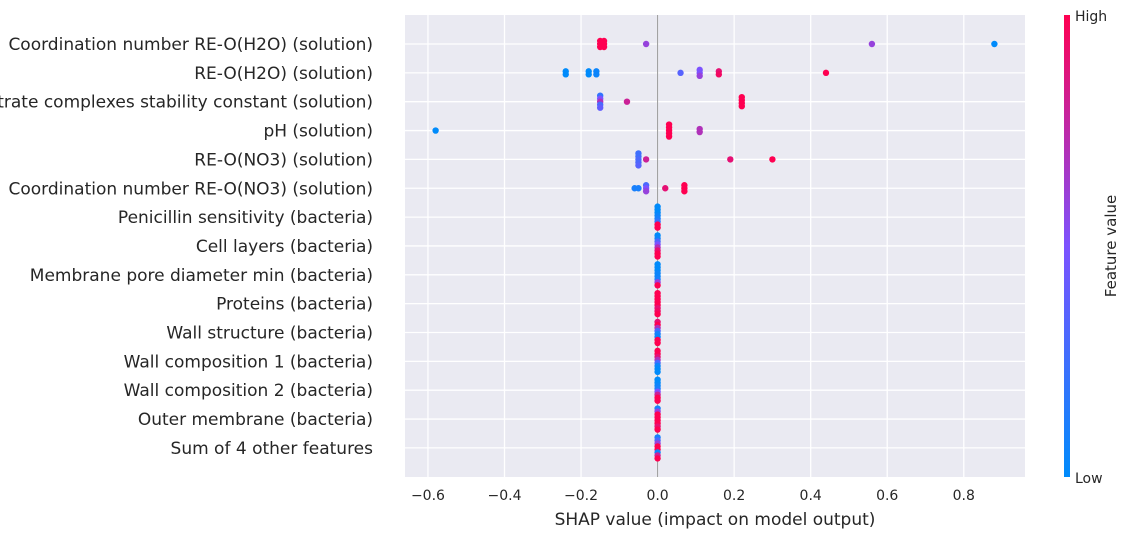  I want to click on x-tick-label: −0.2, so click(581, 496).